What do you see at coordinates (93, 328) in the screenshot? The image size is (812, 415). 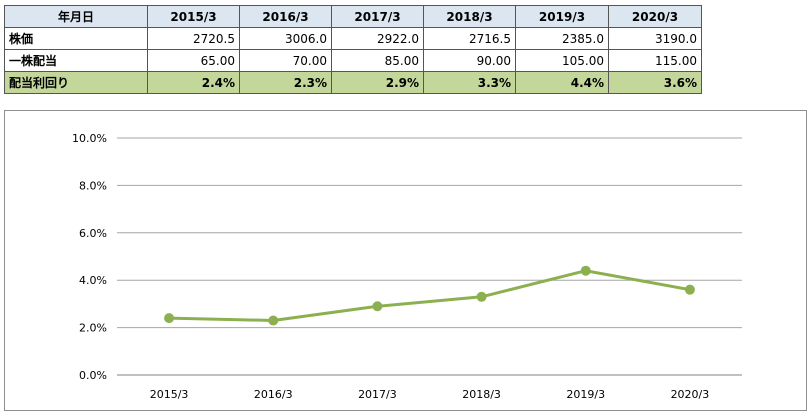 I see `y-tick-label: 2.0%` at bounding box center [93, 328].